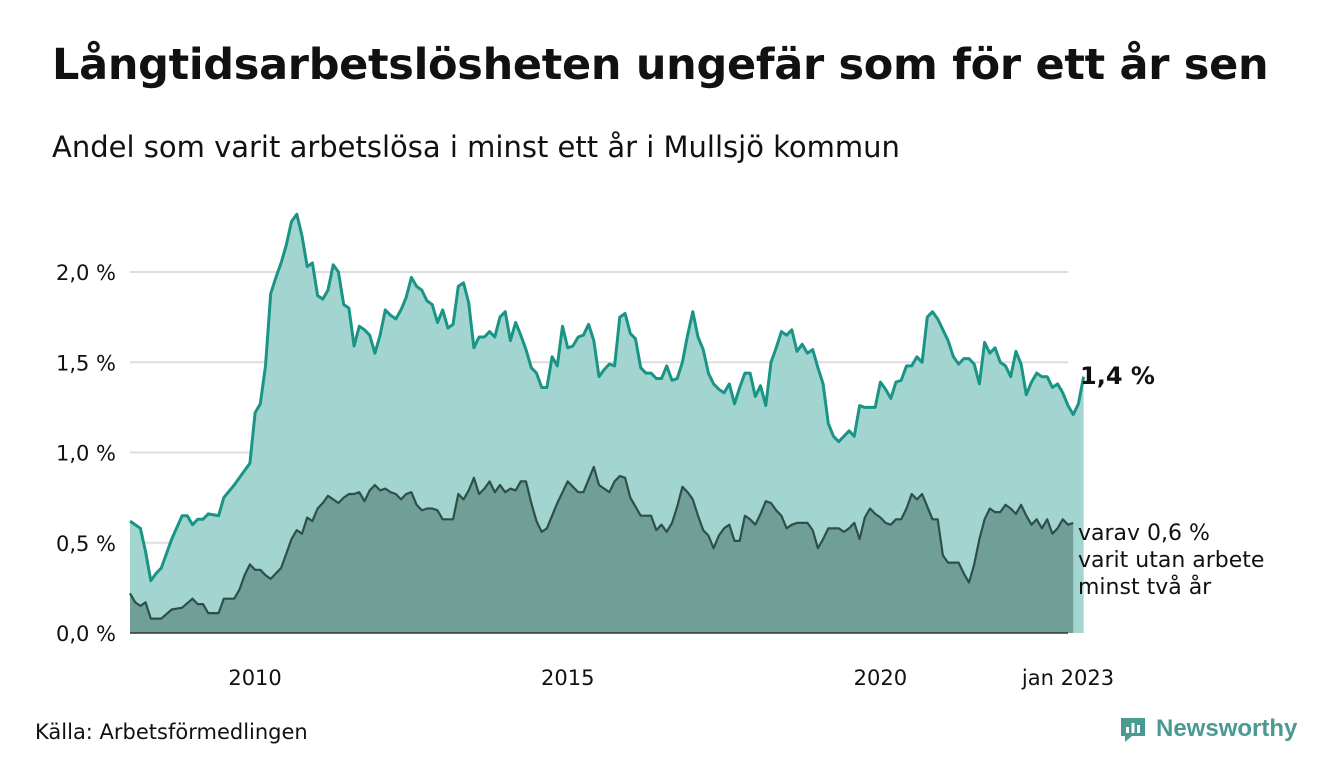 This screenshot has width=1340, height=780. I want to click on upper-end-label: 1,4 %, so click(1117, 376).